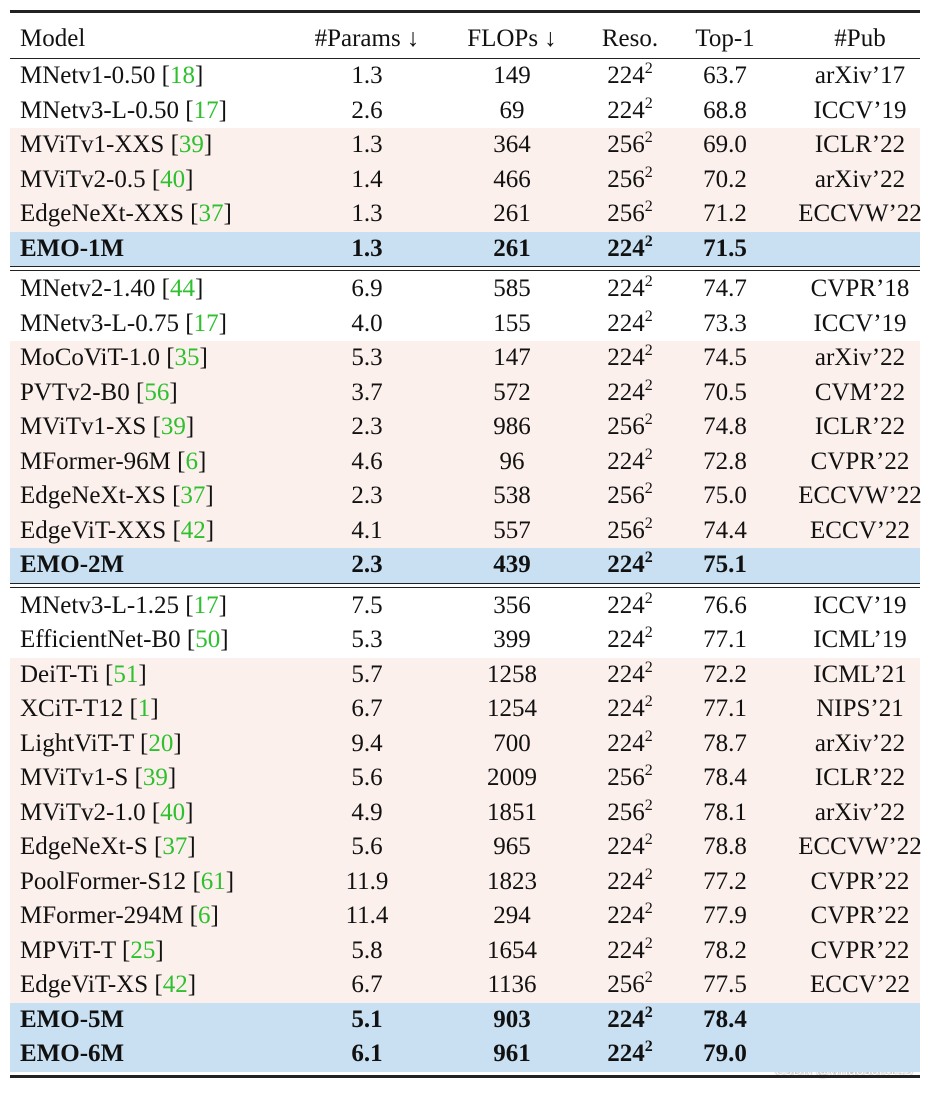 This screenshot has width=927, height=1095. I want to click on model-name: MFormer-96M, so click(95, 461).